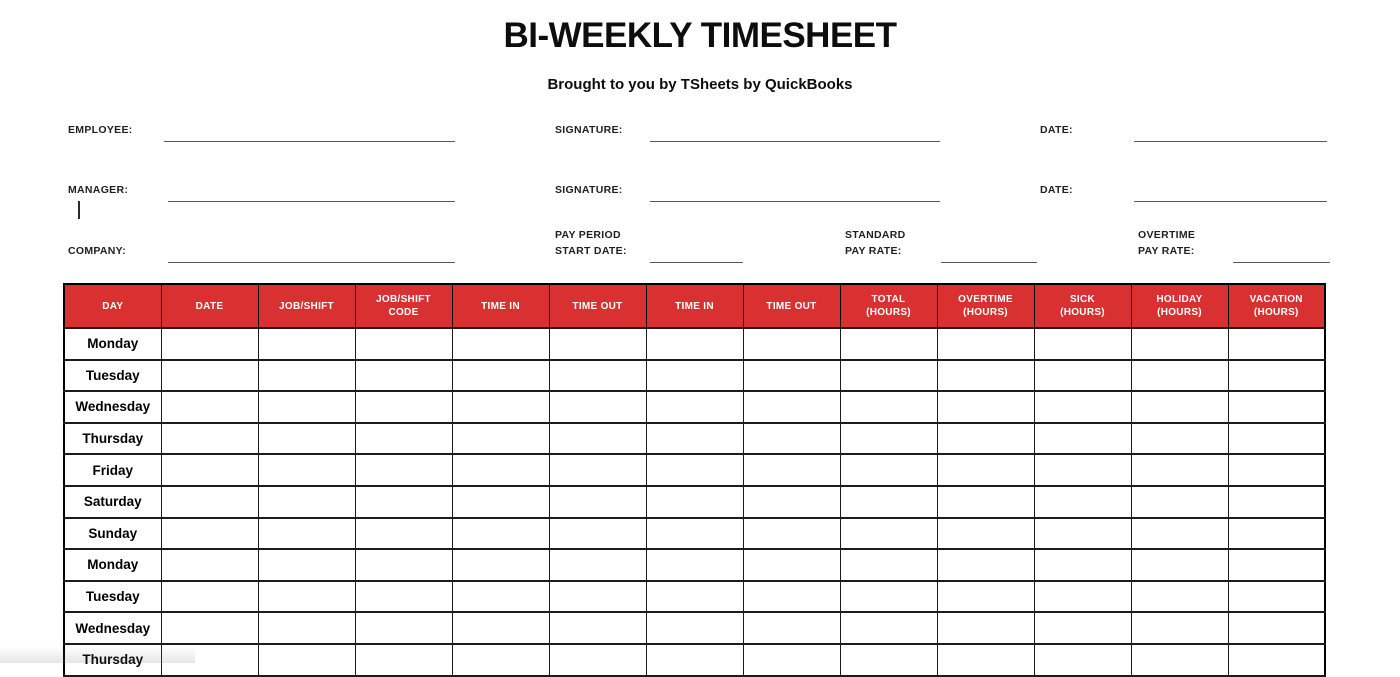  I want to click on employee-signature-input-line, so click(795, 134).